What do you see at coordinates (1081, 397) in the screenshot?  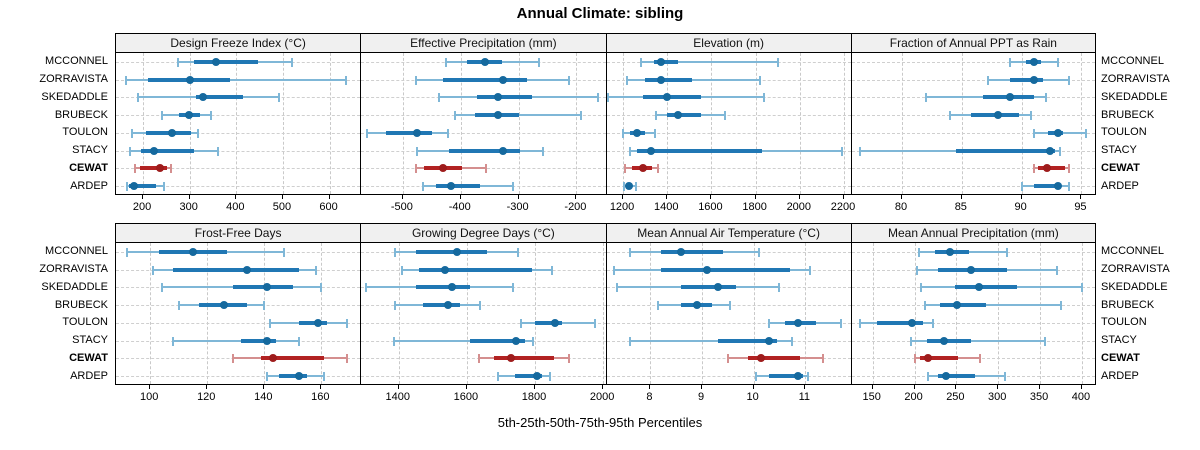 I see `axis-tick-label: 400` at bounding box center [1081, 397].